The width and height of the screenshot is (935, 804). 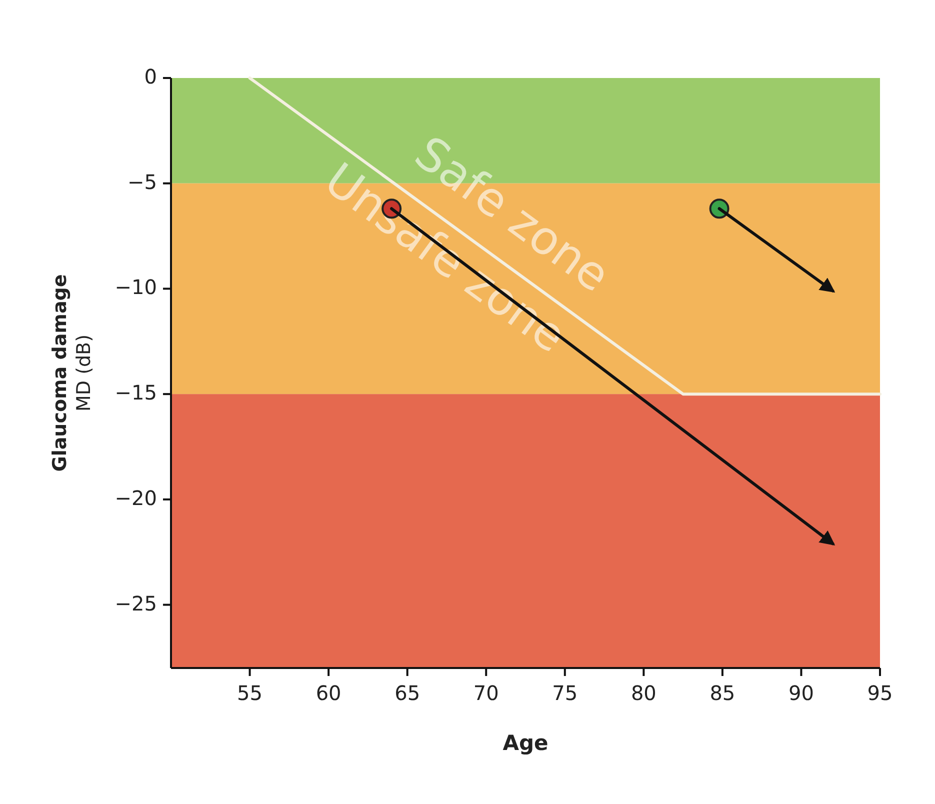 I want to click on x-tick-label: 70, so click(x=486, y=693).